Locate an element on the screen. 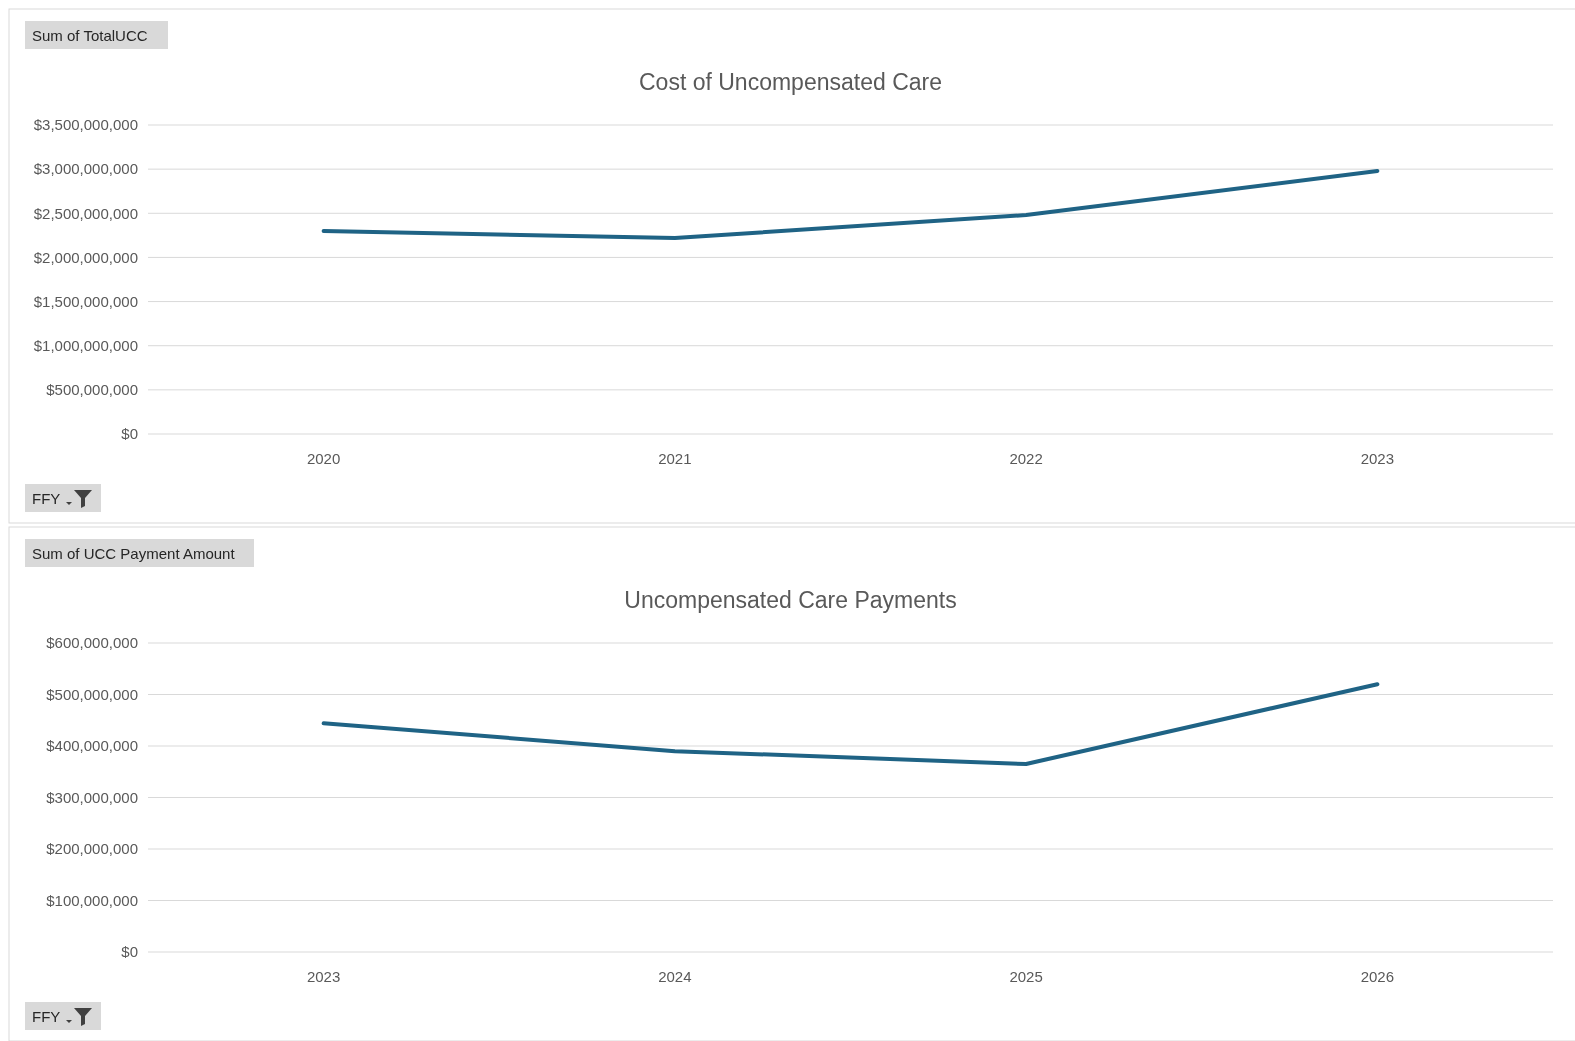  y-tick-label: $2,500,000,000 is located at coordinates (85, 213).